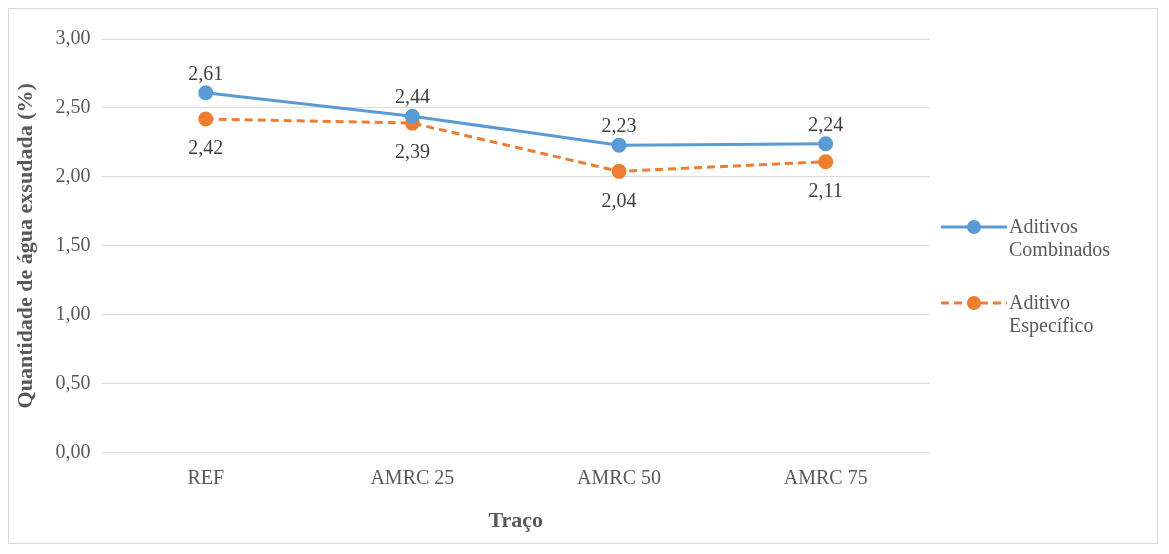 Image resolution: width=1169 pixels, height=554 pixels. I want to click on data-label: 2,42, so click(206, 147).